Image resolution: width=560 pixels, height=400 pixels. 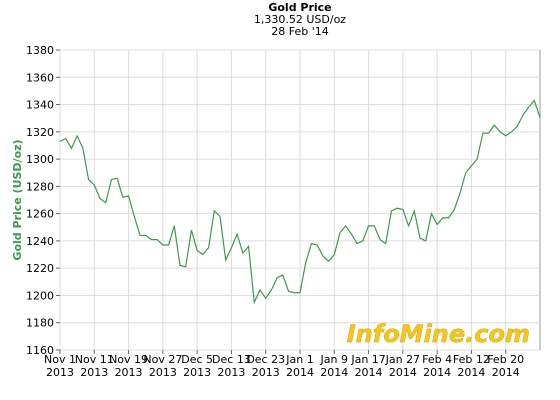 I want to click on x-tick-label: Feb 4 2014, so click(x=437, y=366).